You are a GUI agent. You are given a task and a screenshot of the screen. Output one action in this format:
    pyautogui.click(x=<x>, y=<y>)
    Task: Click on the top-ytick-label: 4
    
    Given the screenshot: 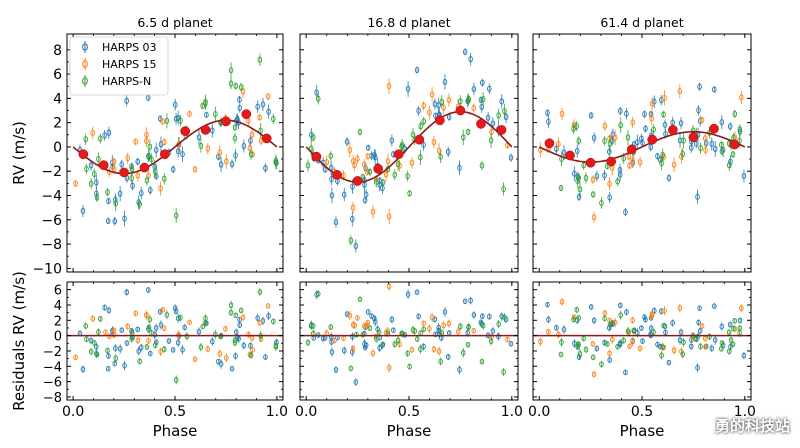 What is the action you would take?
    pyautogui.click(x=57, y=99)
    